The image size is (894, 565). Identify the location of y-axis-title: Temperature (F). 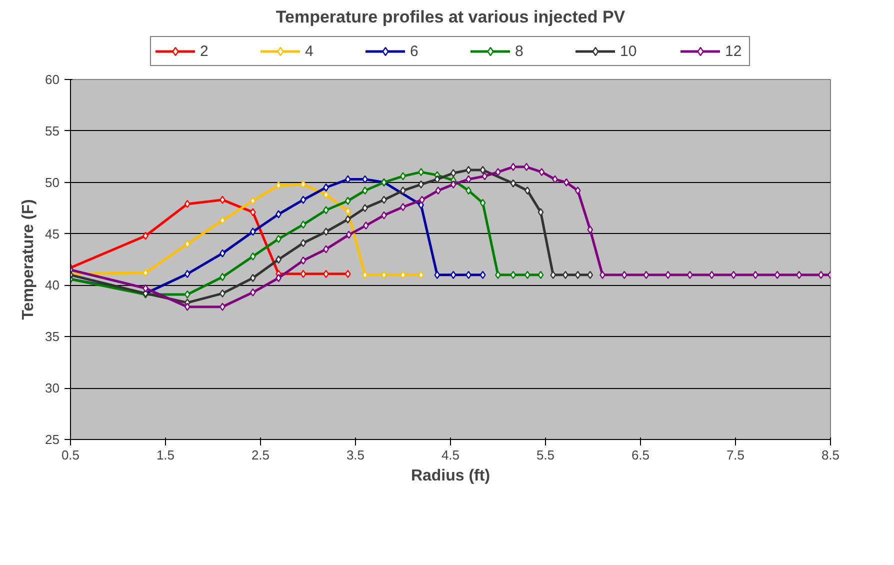
(29, 259).